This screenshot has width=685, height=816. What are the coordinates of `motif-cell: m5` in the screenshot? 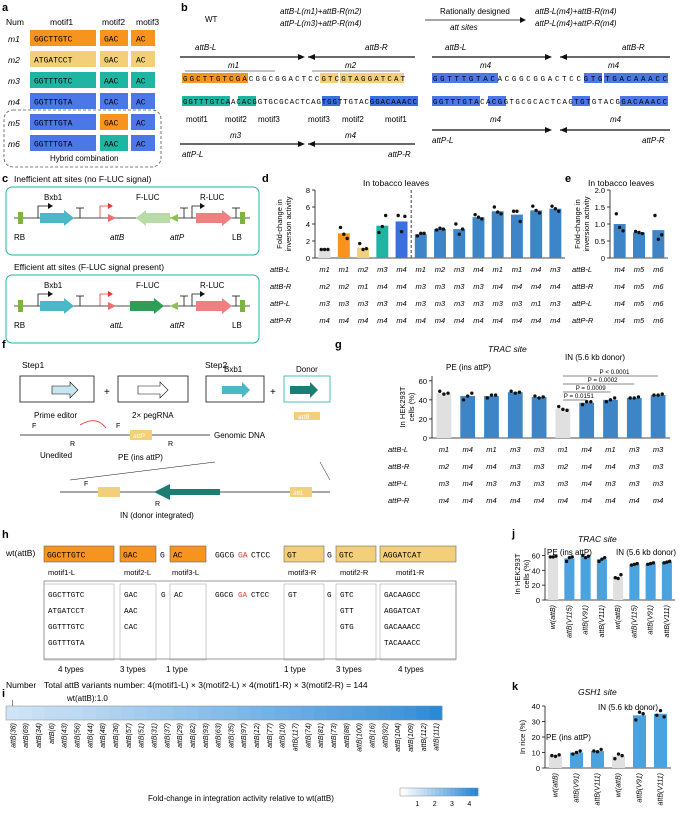 It's located at (639, 269).